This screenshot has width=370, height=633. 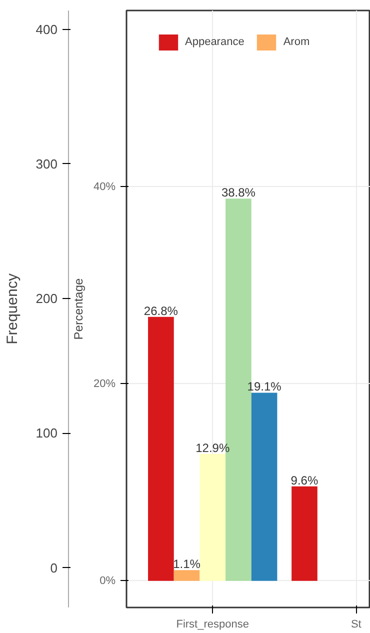 I want to click on y2-tick-label: 200, so click(x=47, y=298).